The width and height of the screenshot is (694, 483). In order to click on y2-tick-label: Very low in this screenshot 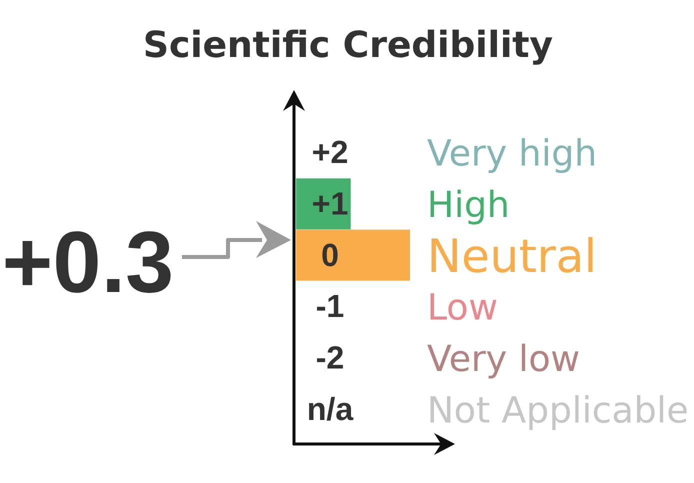, I will do `click(503, 359)`.